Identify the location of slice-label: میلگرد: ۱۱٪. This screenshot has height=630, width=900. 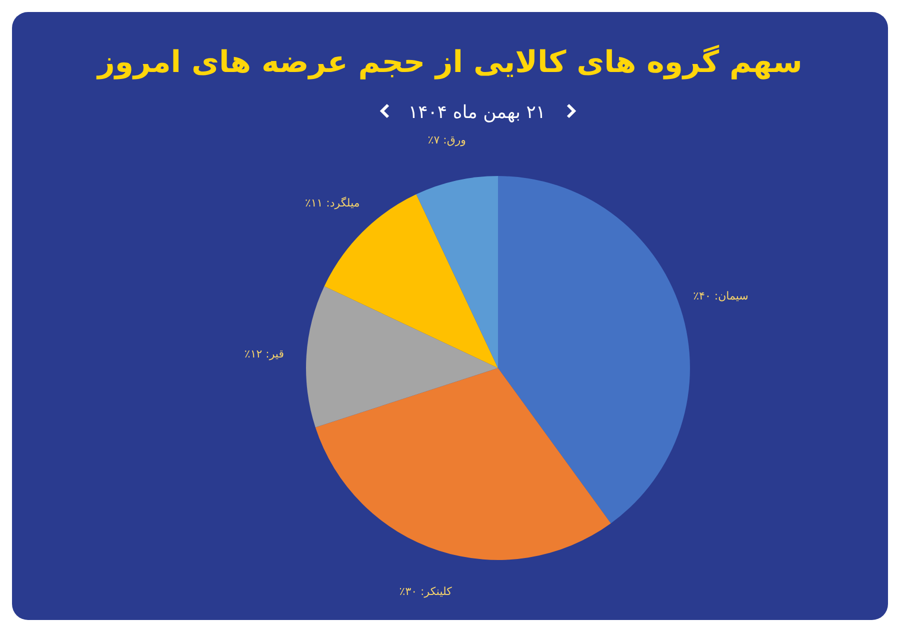
(332, 203).